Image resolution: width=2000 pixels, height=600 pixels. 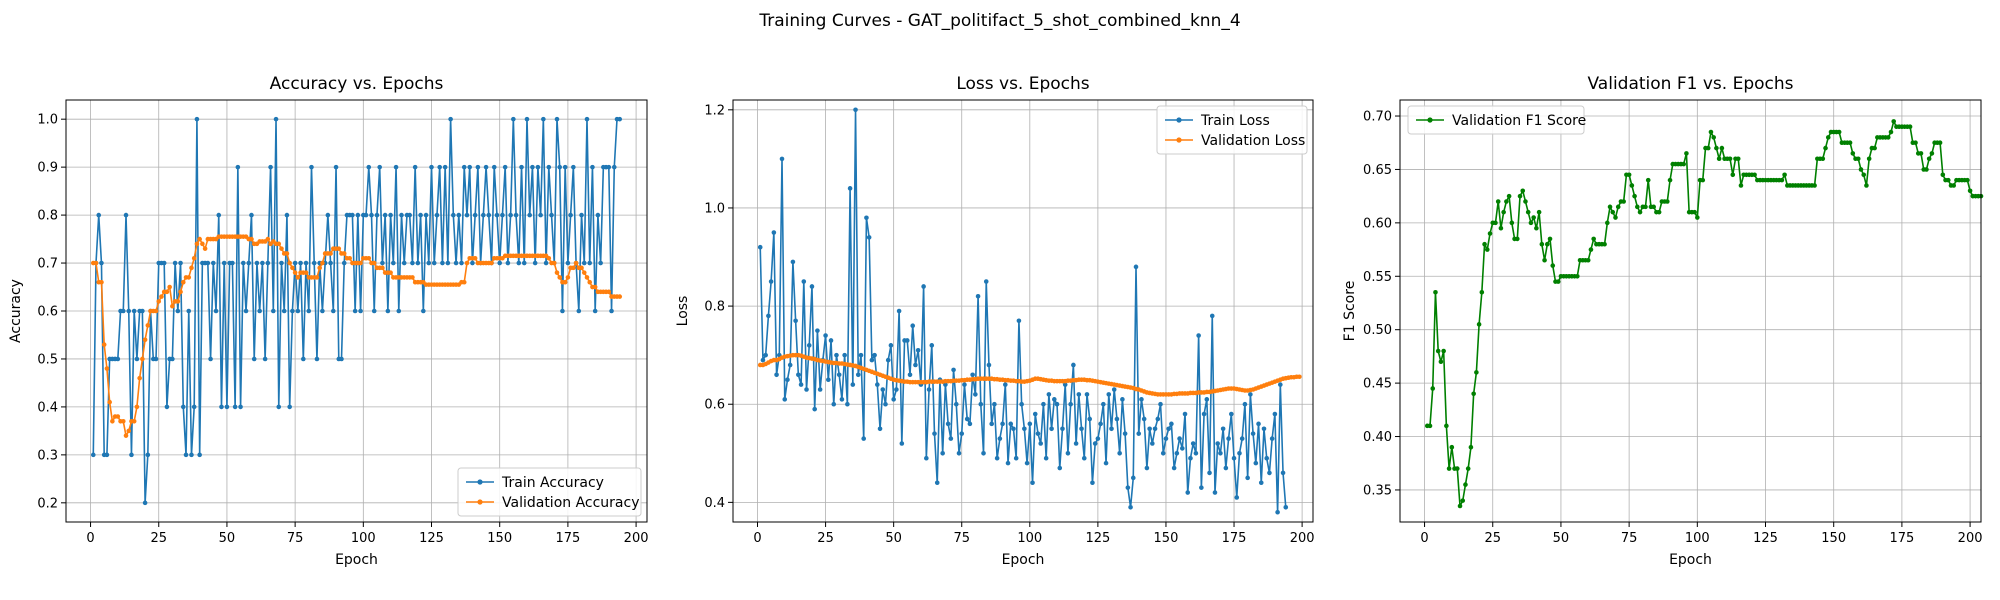 I want to click on legend: Train Loss Validation Loss, so click(x=1232, y=130).